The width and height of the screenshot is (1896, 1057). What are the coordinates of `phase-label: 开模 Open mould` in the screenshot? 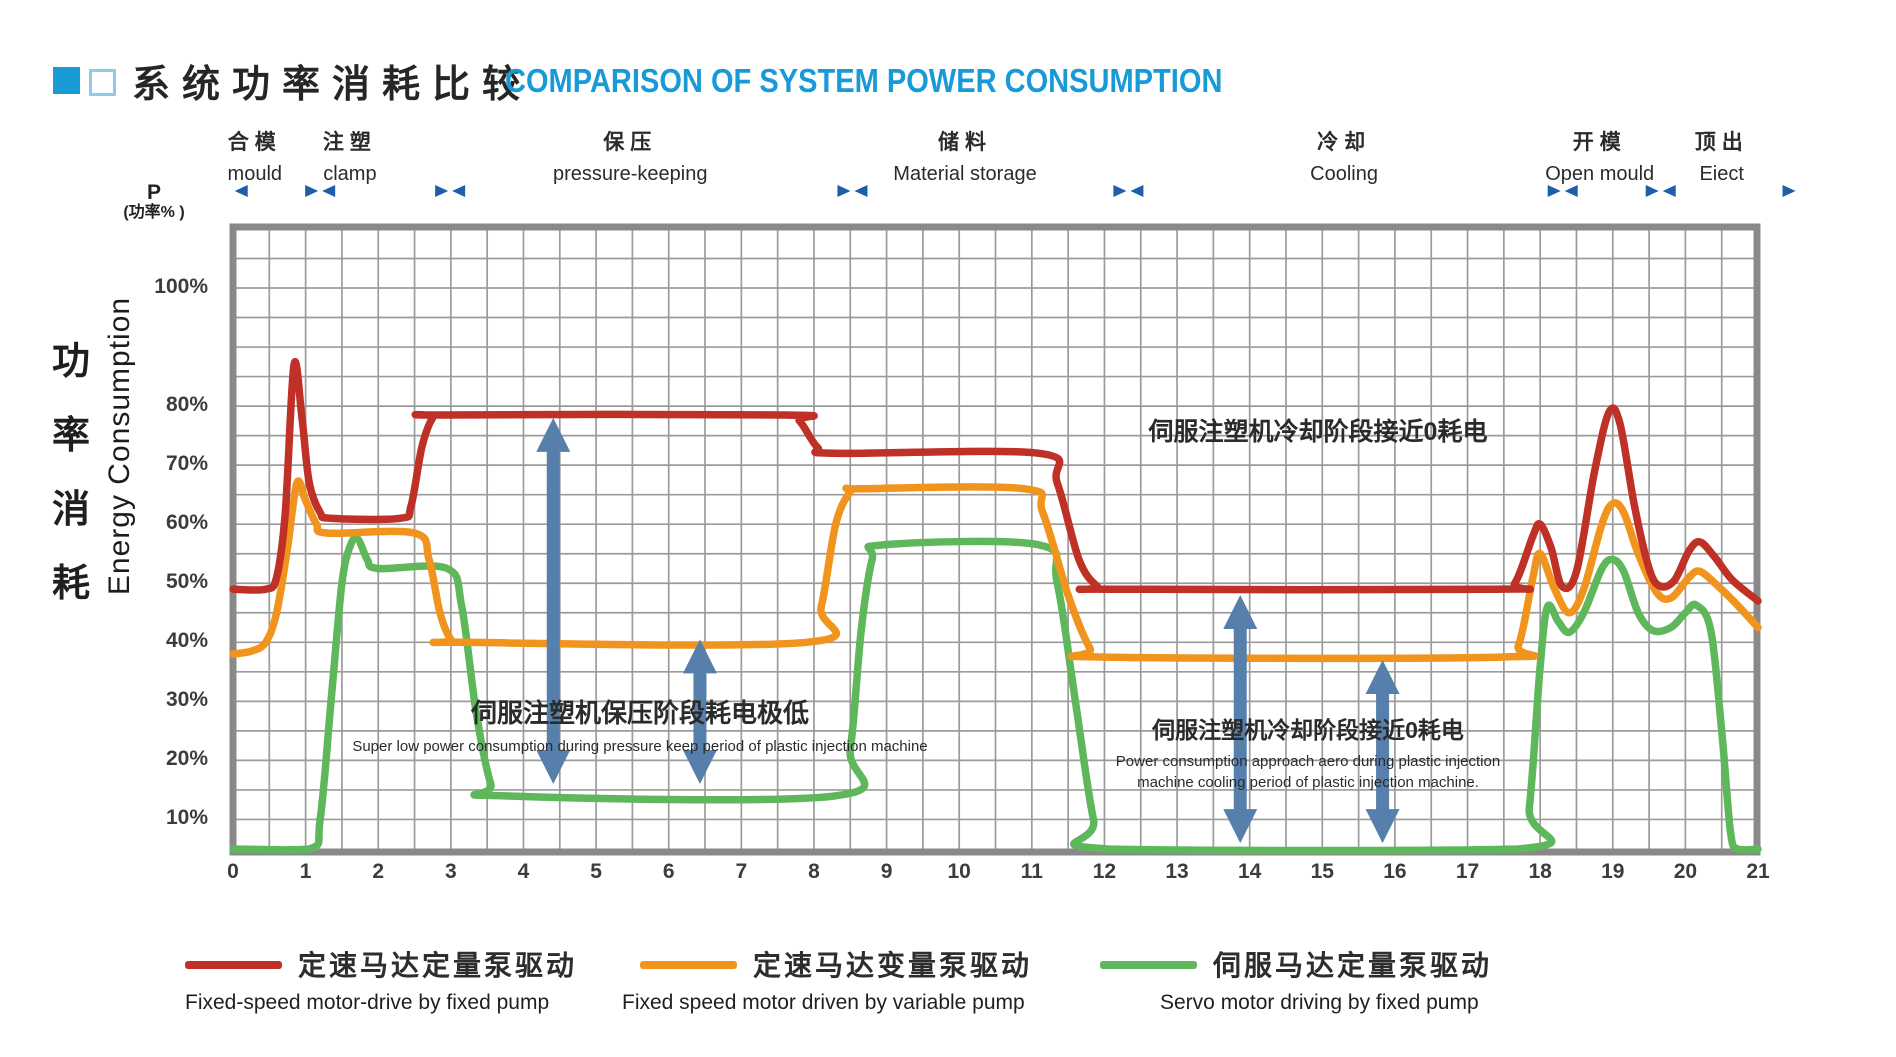 It's located at (1599, 156).